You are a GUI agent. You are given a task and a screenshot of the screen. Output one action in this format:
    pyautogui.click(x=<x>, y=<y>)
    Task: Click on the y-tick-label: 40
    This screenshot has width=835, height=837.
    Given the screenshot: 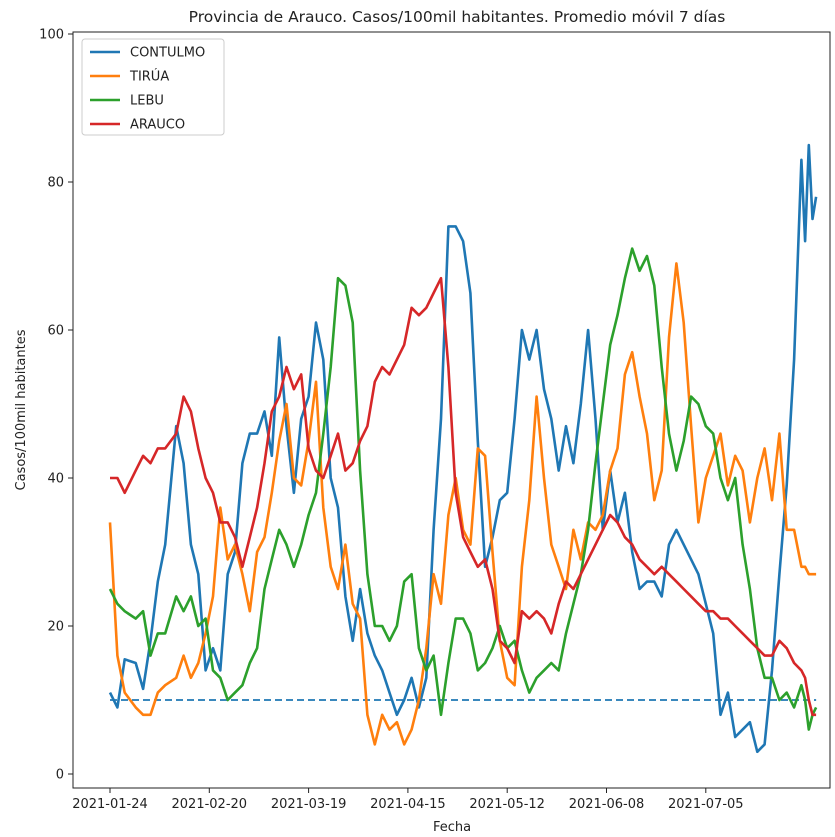 What is the action you would take?
    pyautogui.click(x=55, y=479)
    